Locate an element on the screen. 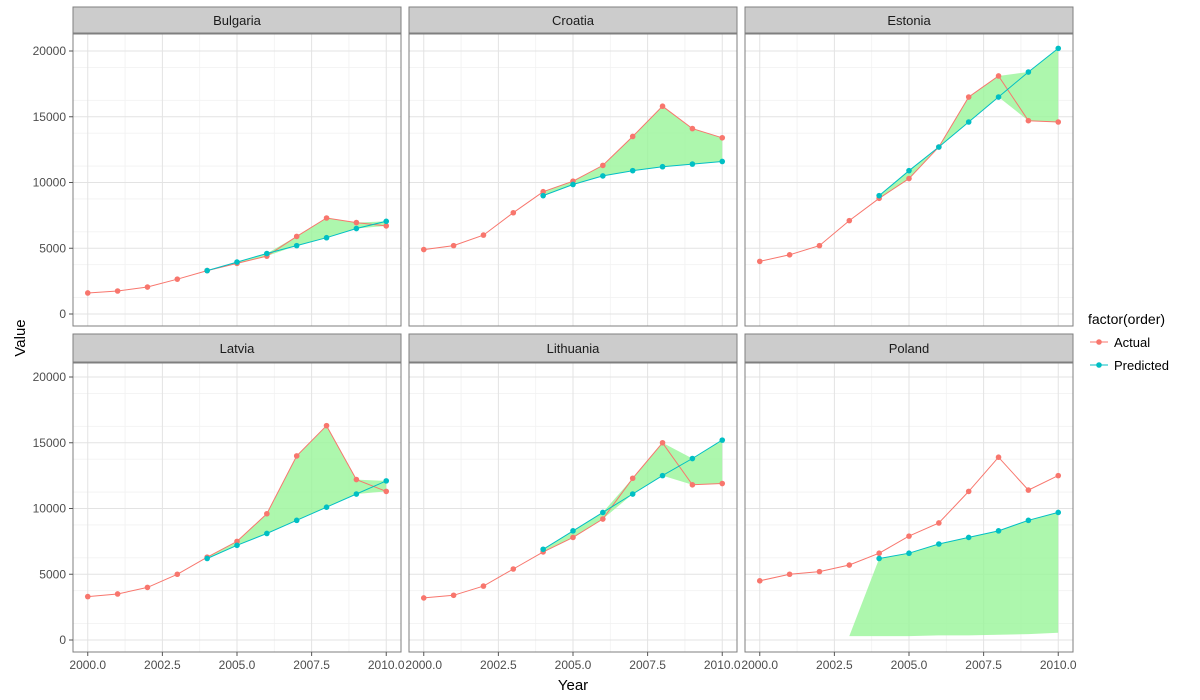 The image size is (1200, 700). facet-panel-lithuania: Lithuania is located at coordinates (573, 493).